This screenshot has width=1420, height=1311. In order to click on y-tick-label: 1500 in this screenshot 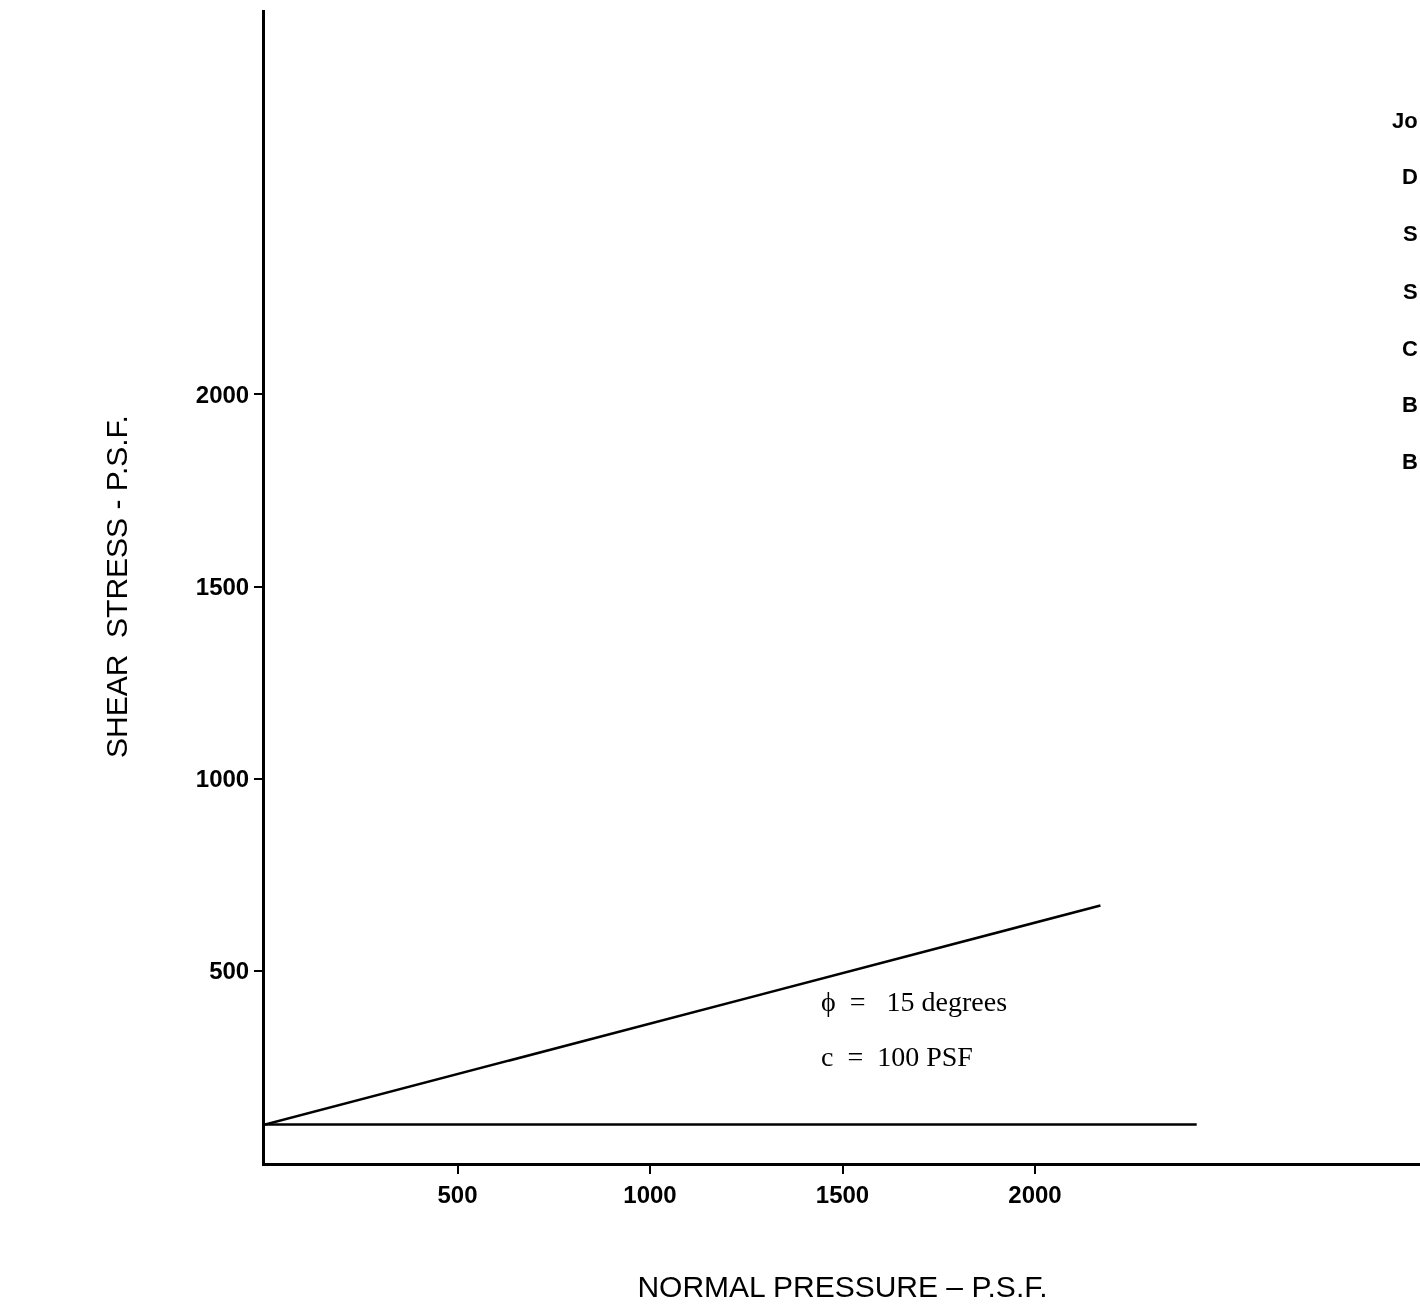, I will do `click(222, 586)`.